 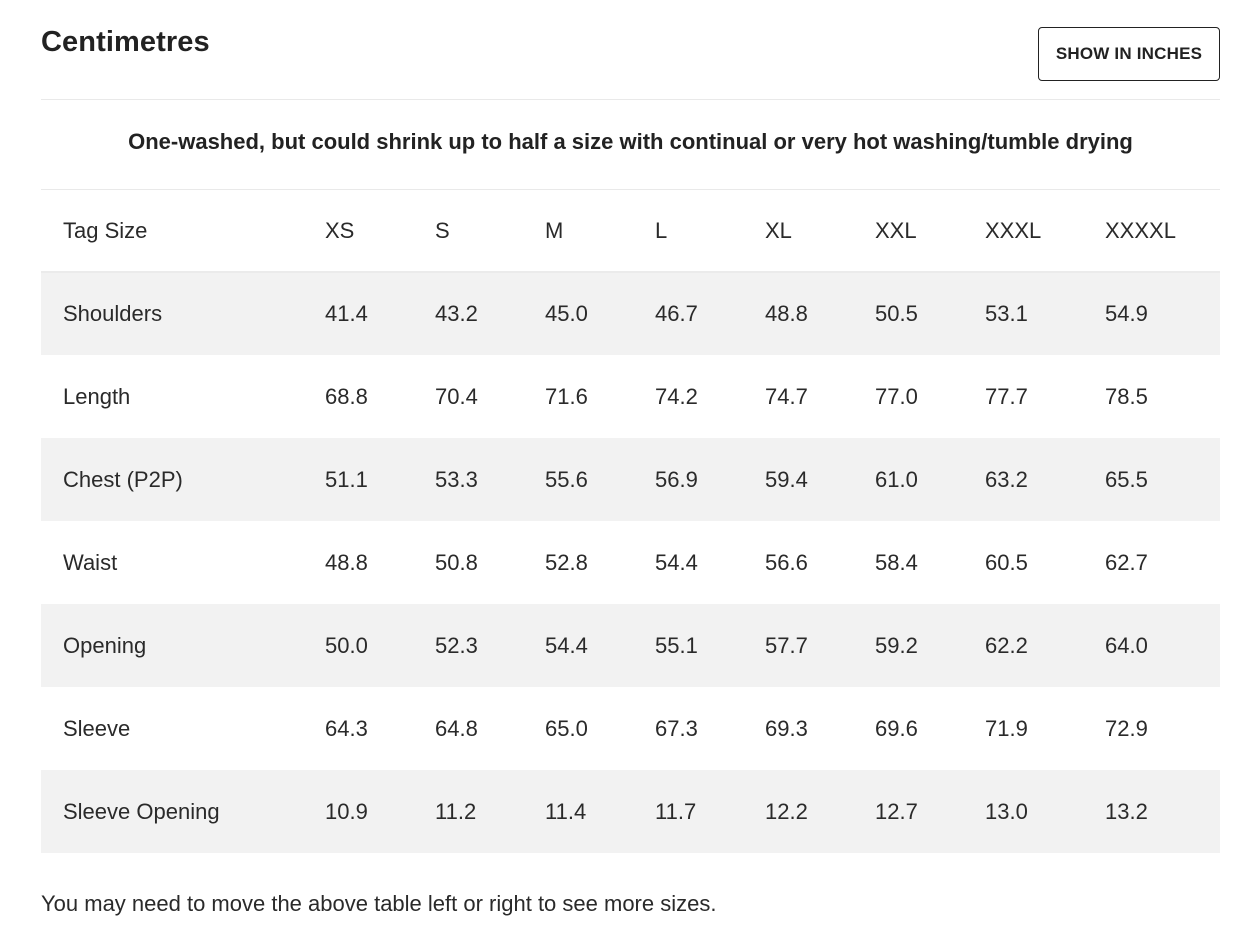 I want to click on table-cell: 50.8, so click(x=456, y=562).